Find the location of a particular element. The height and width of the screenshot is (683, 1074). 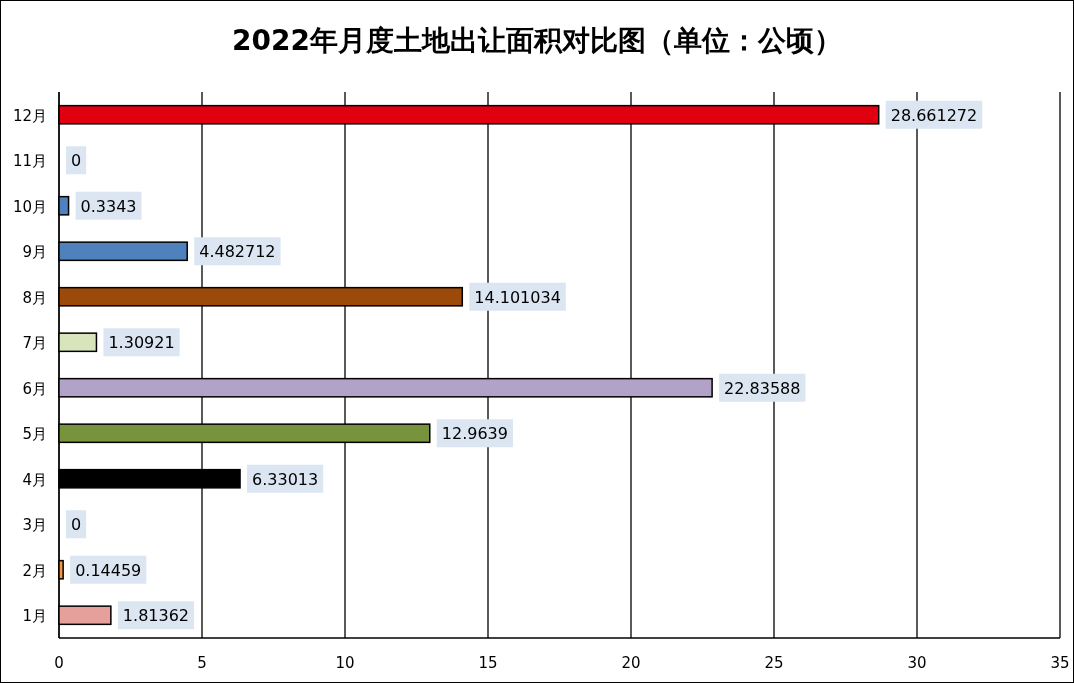

y-tick-label: 7月 is located at coordinates (34, 343).